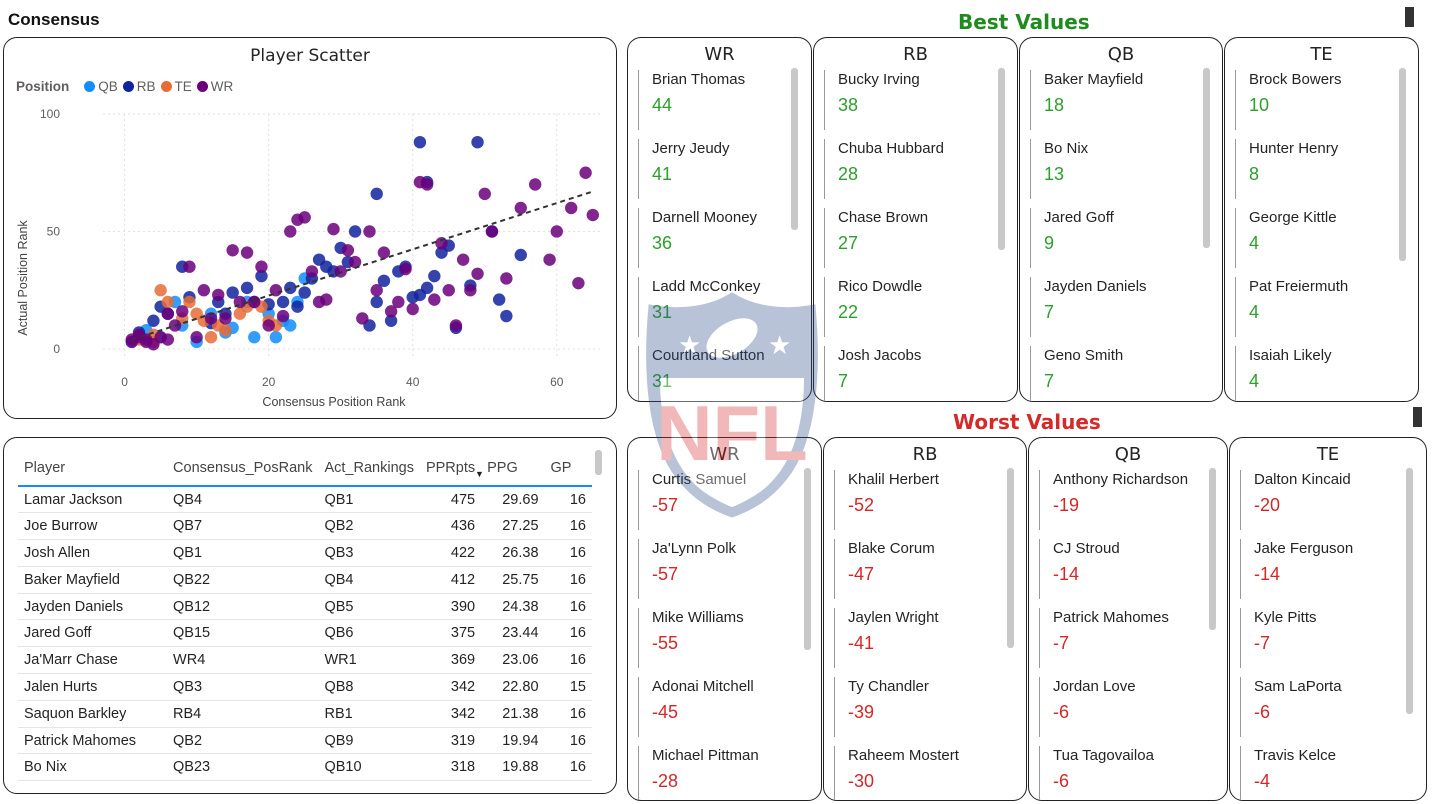 This screenshot has width=1447, height=804. What do you see at coordinates (1278, 638) in the screenshot?
I see `value-card-item: Kyle Pitts -7` at bounding box center [1278, 638].